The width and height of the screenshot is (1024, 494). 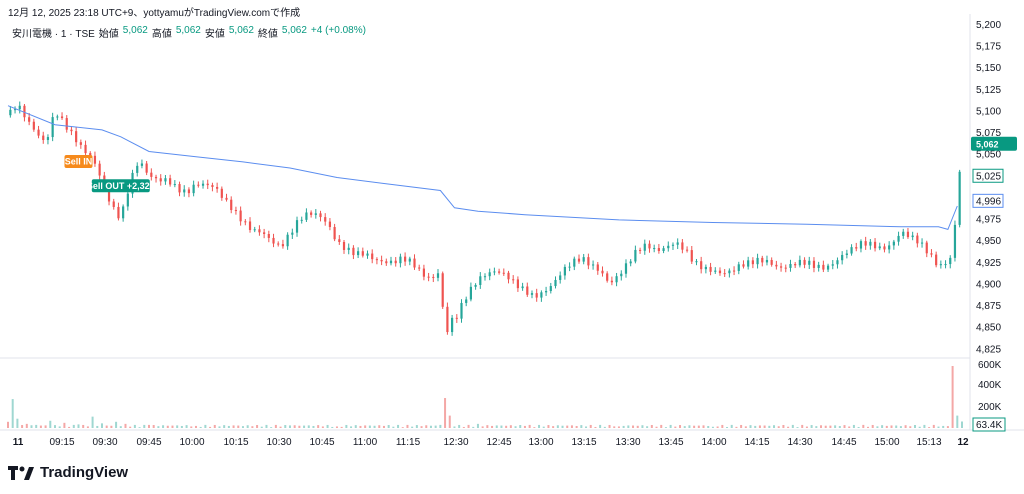 I want to click on volume-tag: 63.4K, so click(x=989, y=424).